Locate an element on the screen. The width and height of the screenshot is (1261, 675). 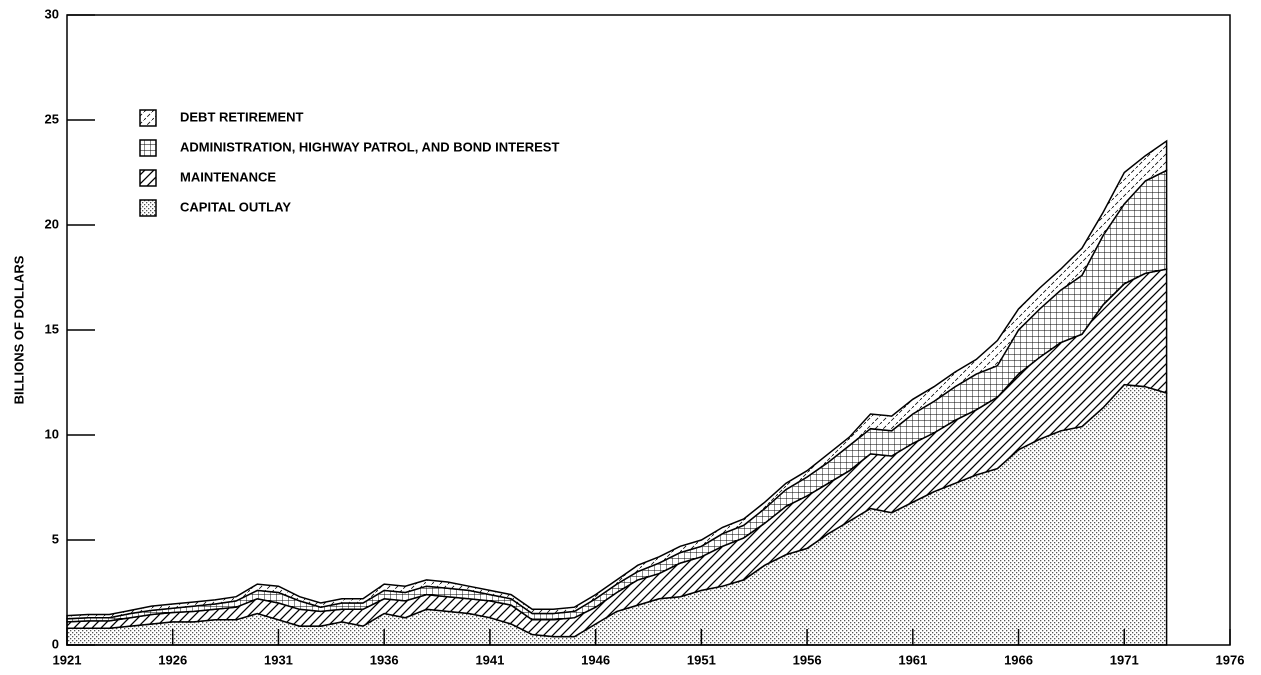
x-tick-label: 1951 is located at coordinates (701, 659).